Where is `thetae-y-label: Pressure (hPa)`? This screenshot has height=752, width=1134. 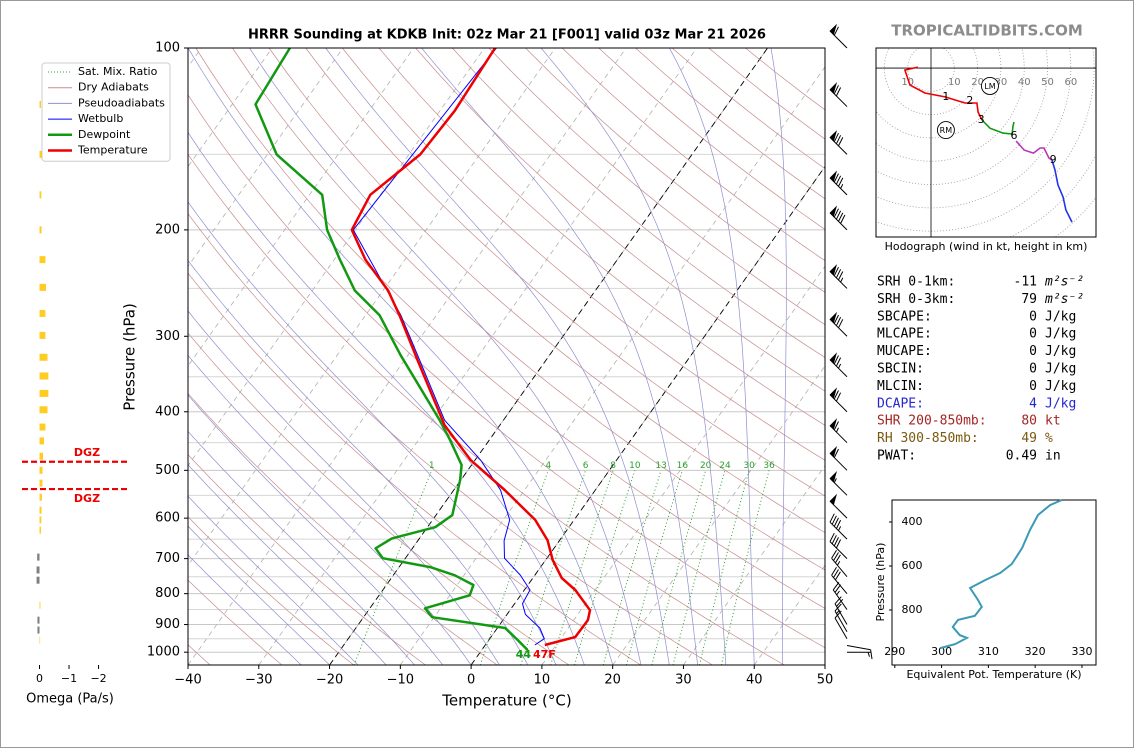 thetae-y-label: Pressure (hPa) is located at coordinates (880, 582).